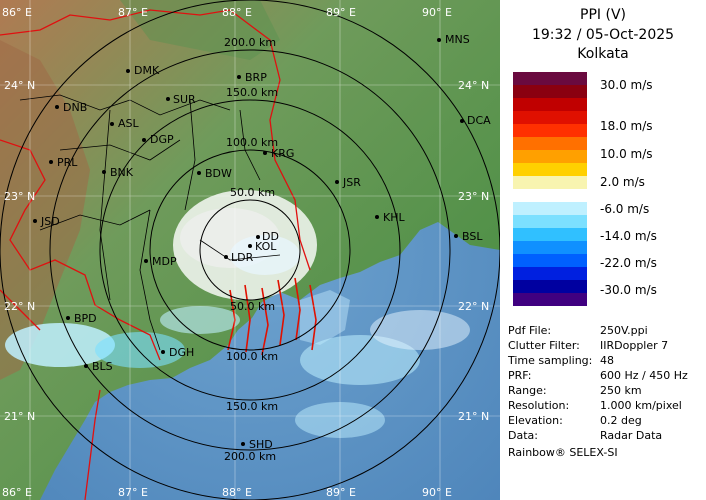 The image size is (706, 500). I want to click on place-label: SHD, so click(261, 444).